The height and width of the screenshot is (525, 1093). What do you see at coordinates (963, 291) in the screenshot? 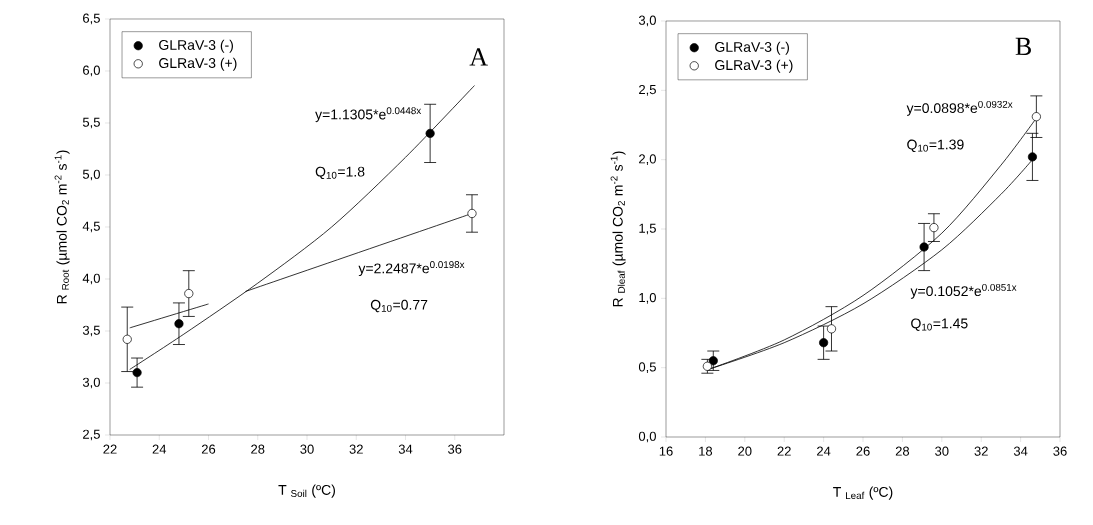
I see `annotation: y=0.1052*e$^{0.0851x}$` at bounding box center [963, 291].